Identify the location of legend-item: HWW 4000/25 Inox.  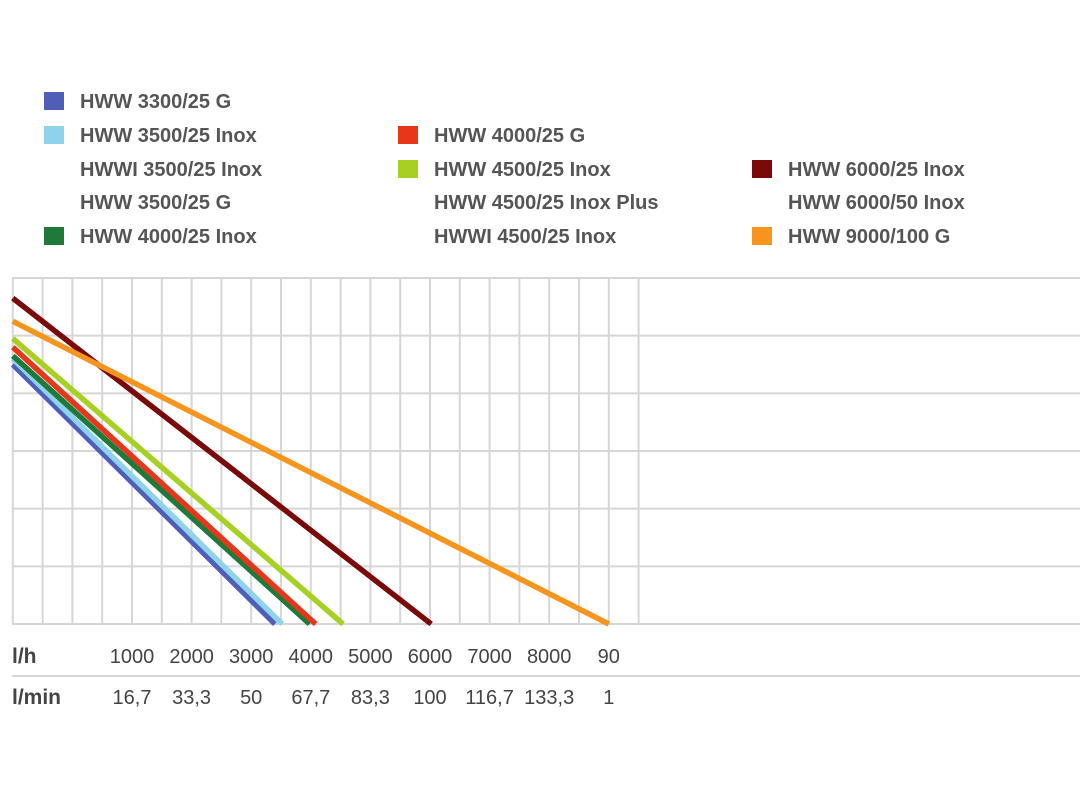
(150, 237).